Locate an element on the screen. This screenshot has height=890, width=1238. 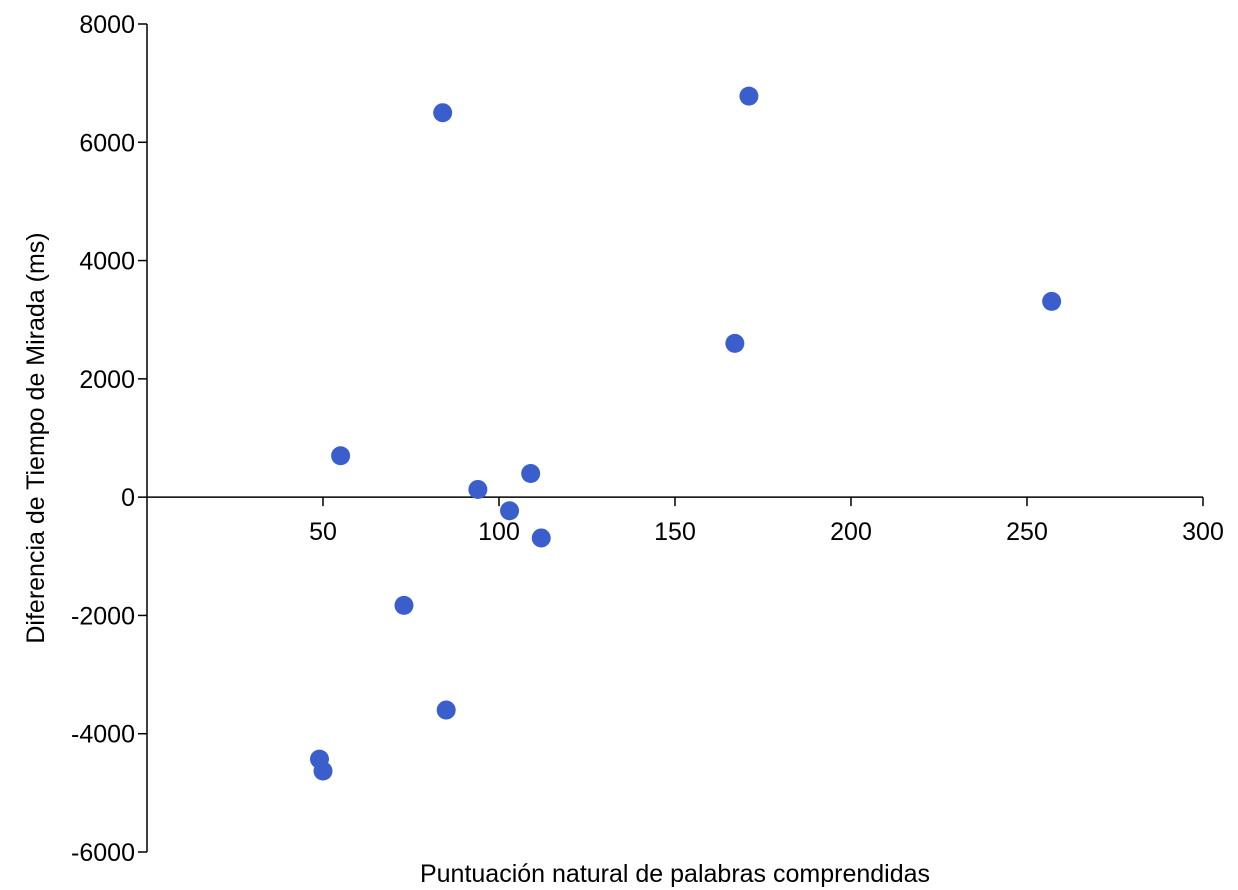
y-tick-label: -6000 is located at coordinates (103, 853).